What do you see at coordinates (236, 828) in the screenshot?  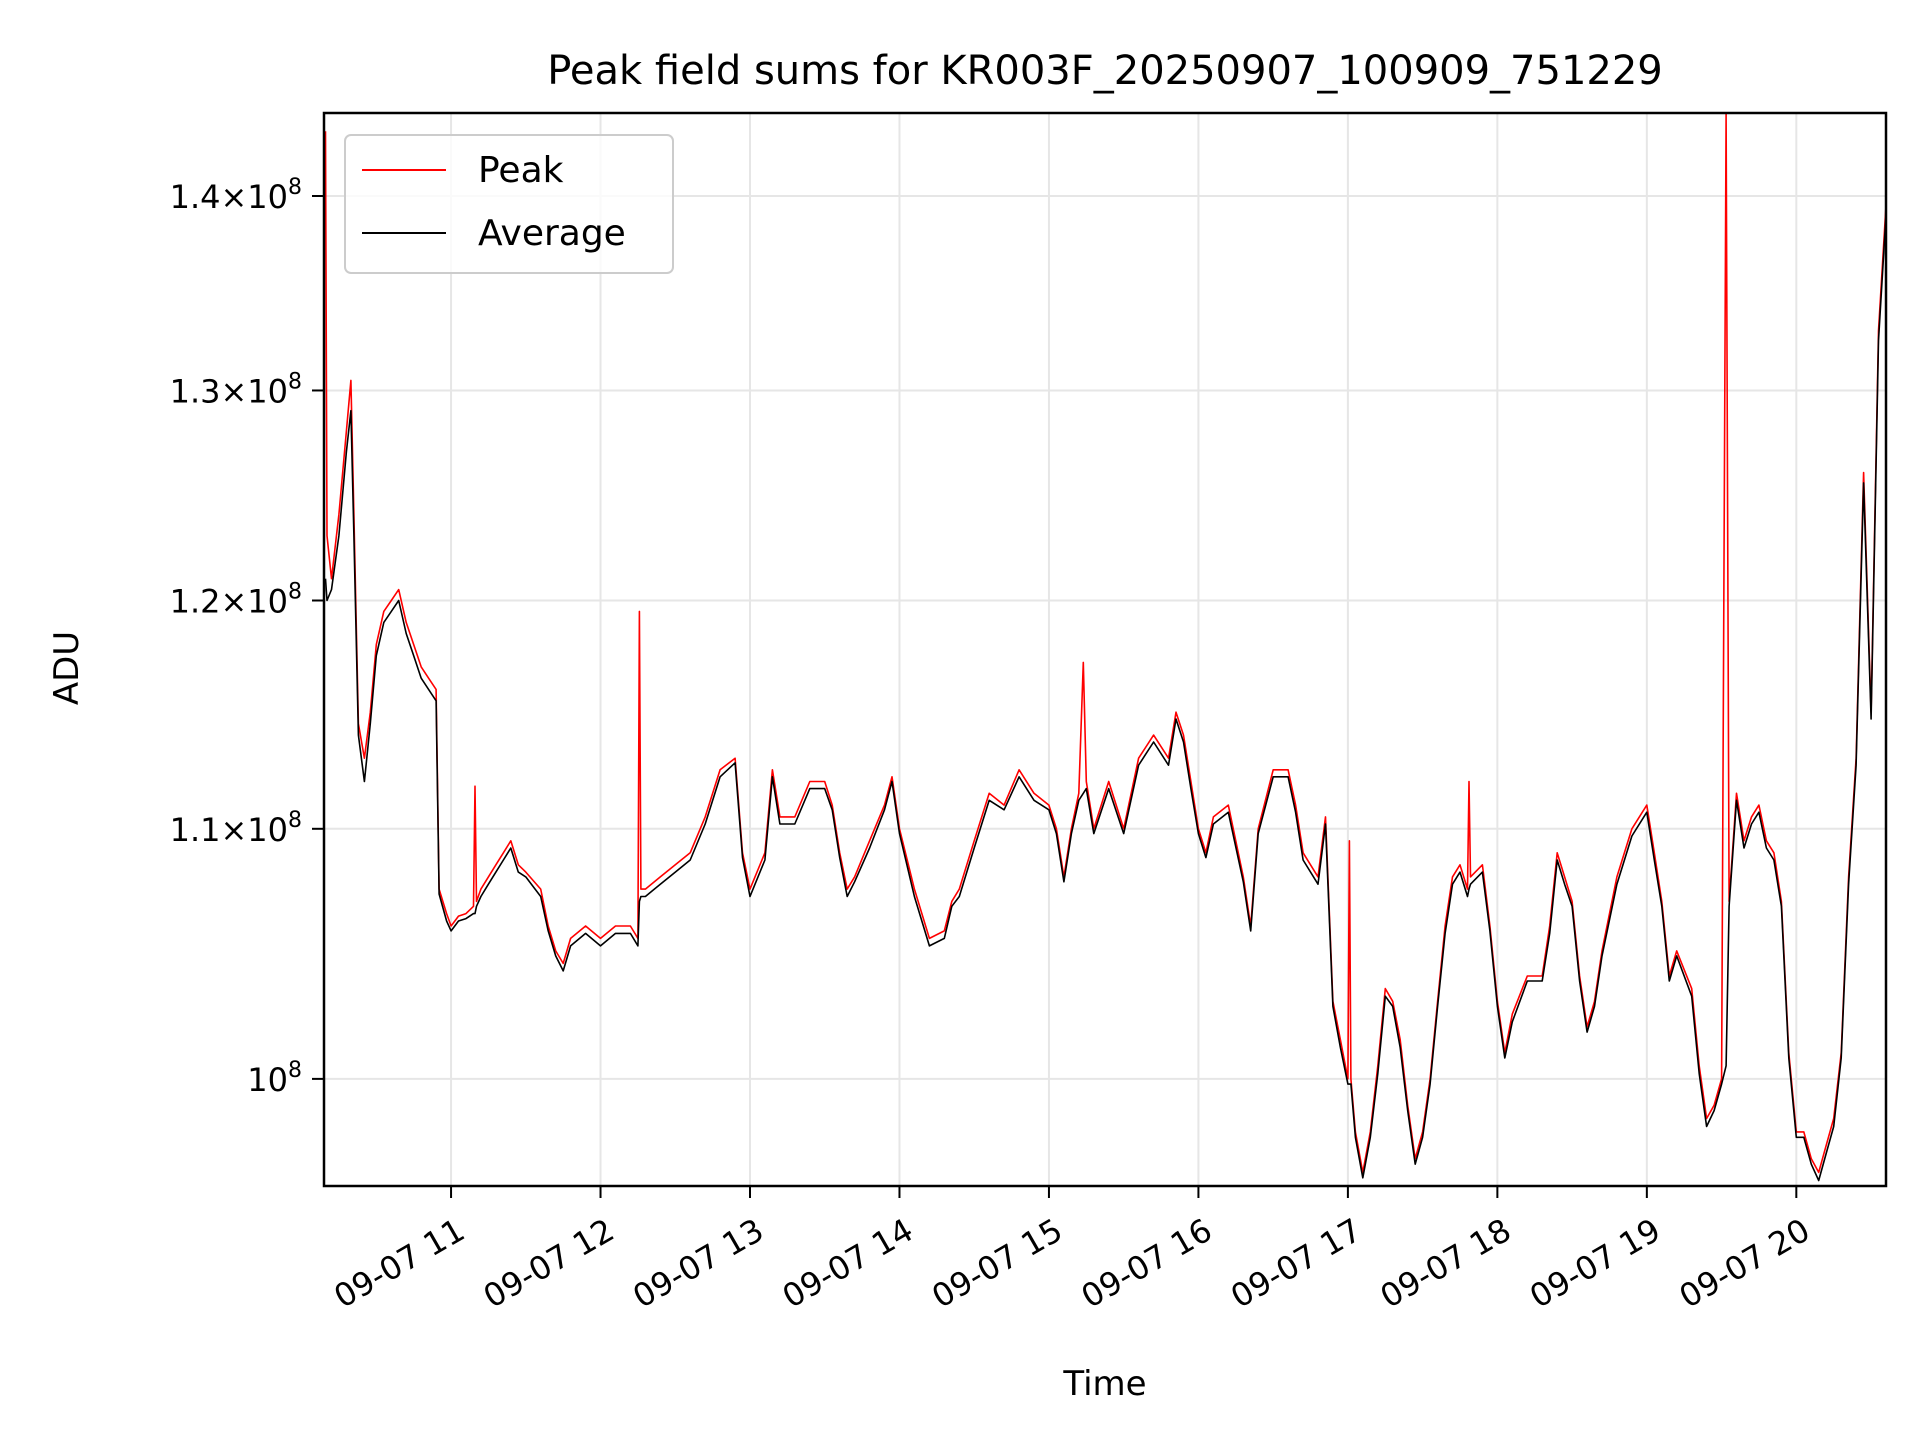 I see `y-tick-label: 1.1×108` at bounding box center [236, 828].